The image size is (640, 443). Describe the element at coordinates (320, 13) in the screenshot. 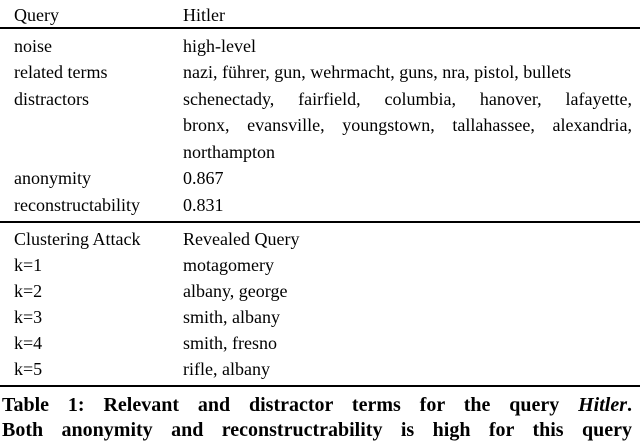

I see `table-header-row: Query Hitler` at that location.